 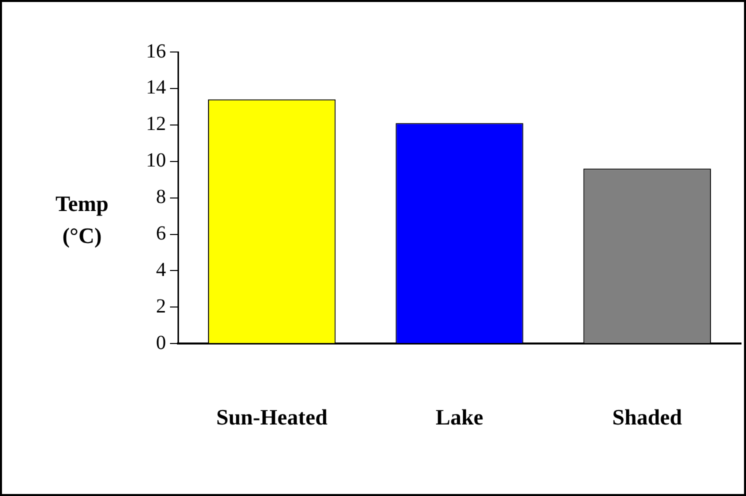 I want to click on y-tick-label: 8, so click(x=161, y=197).